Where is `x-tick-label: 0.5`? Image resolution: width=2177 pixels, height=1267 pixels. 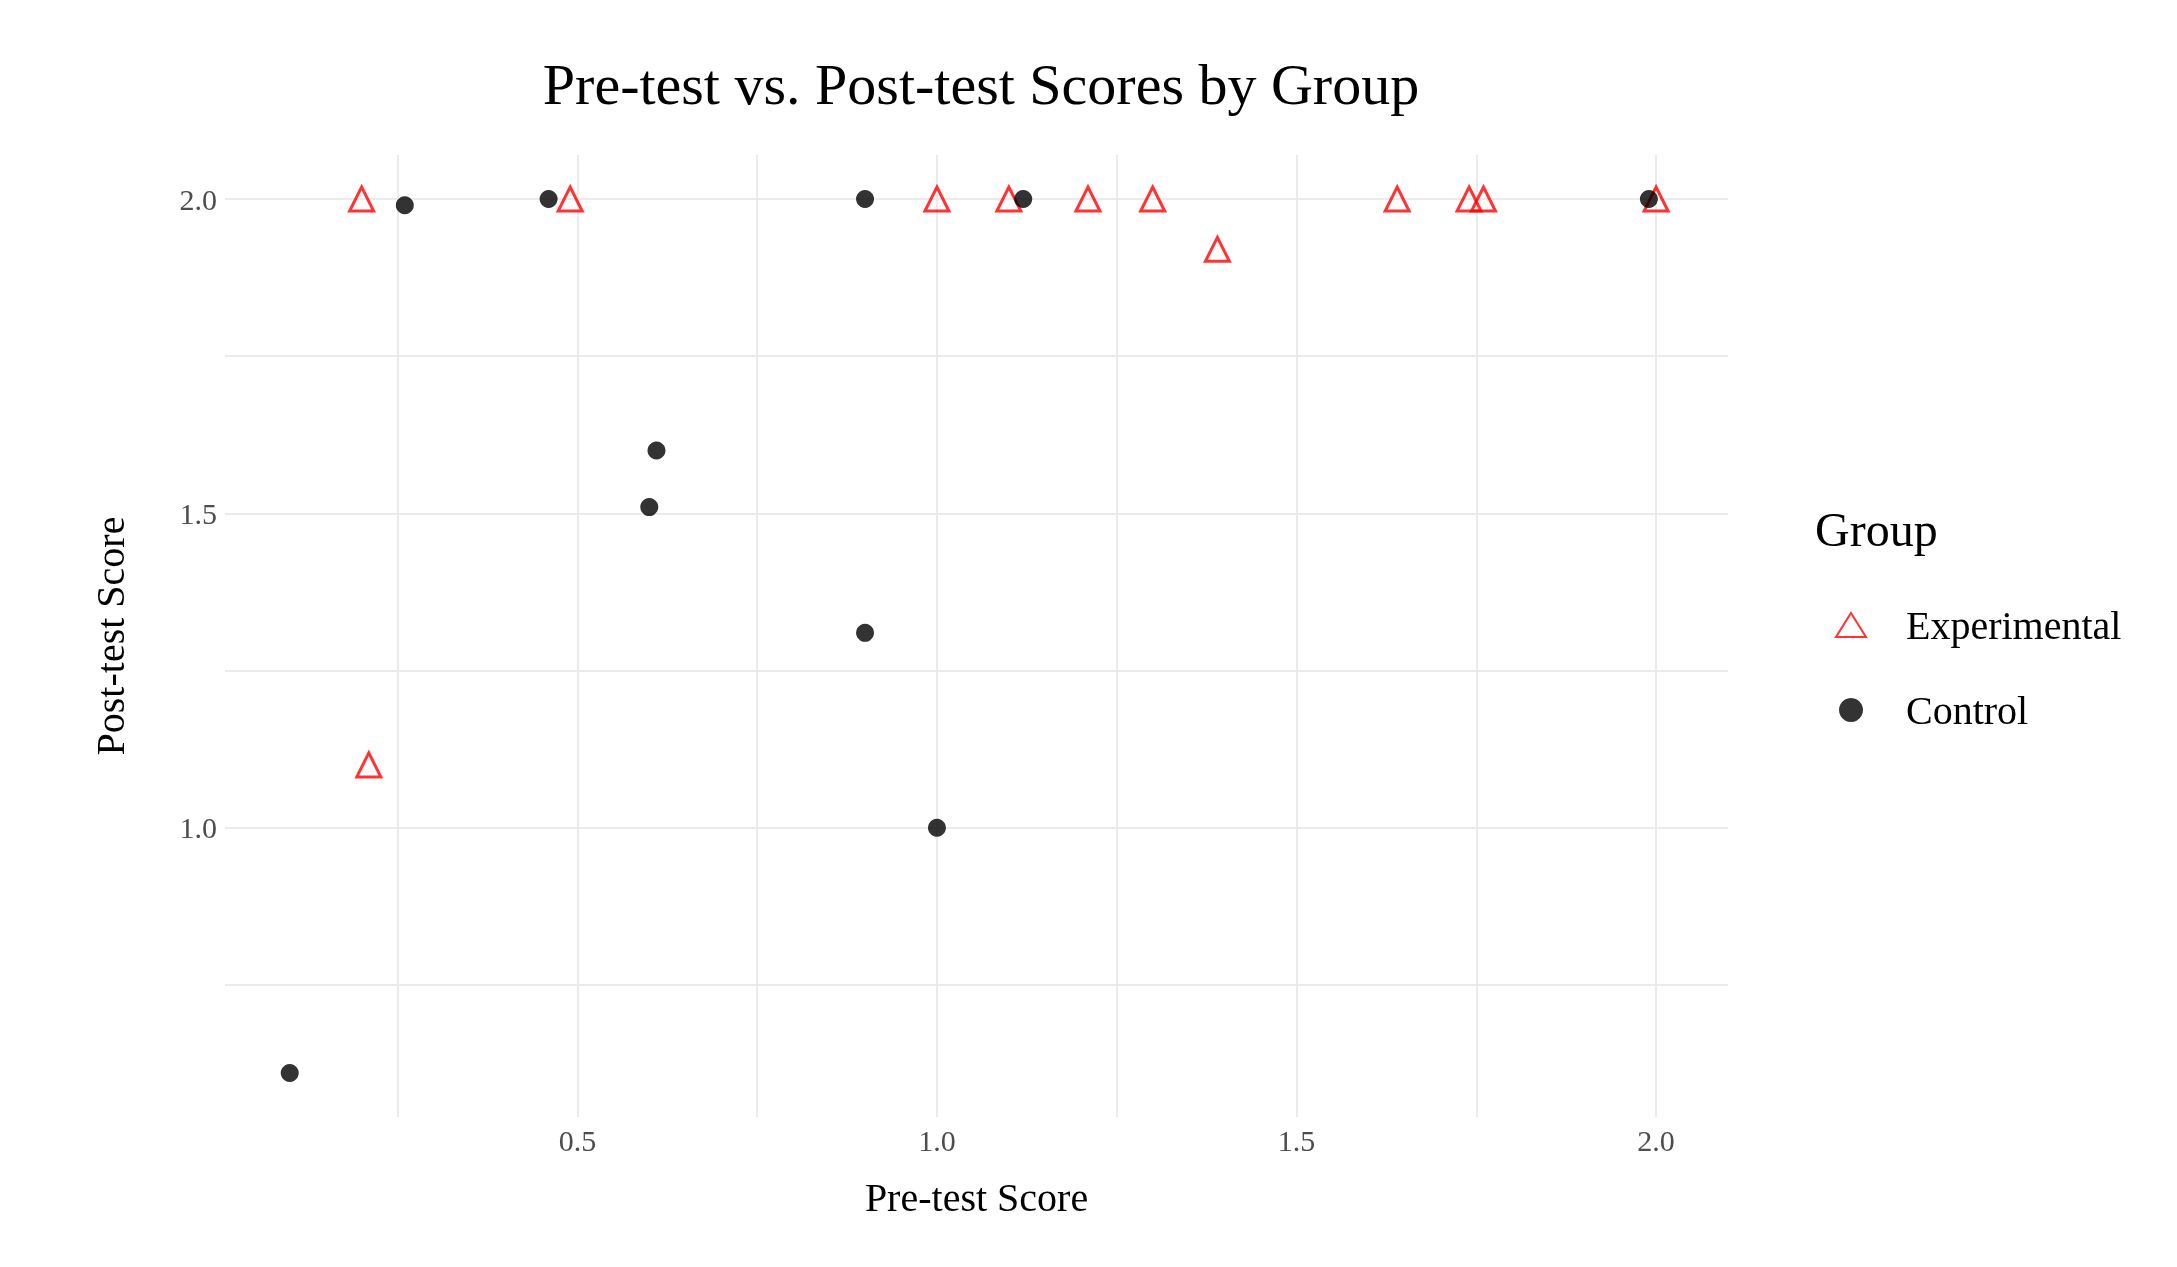 x-tick-label: 0.5 is located at coordinates (577, 1140).